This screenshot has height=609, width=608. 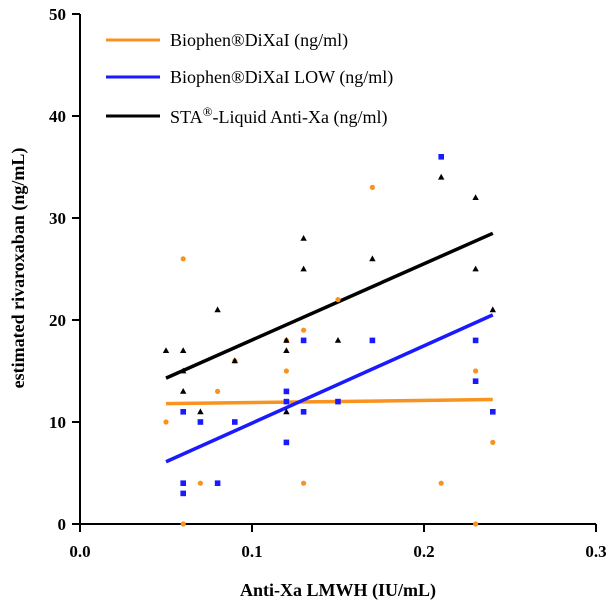 What do you see at coordinates (423, 551) in the screenshot?
I see `x-tick-label: 0.2` at bounding box center [423, 551].